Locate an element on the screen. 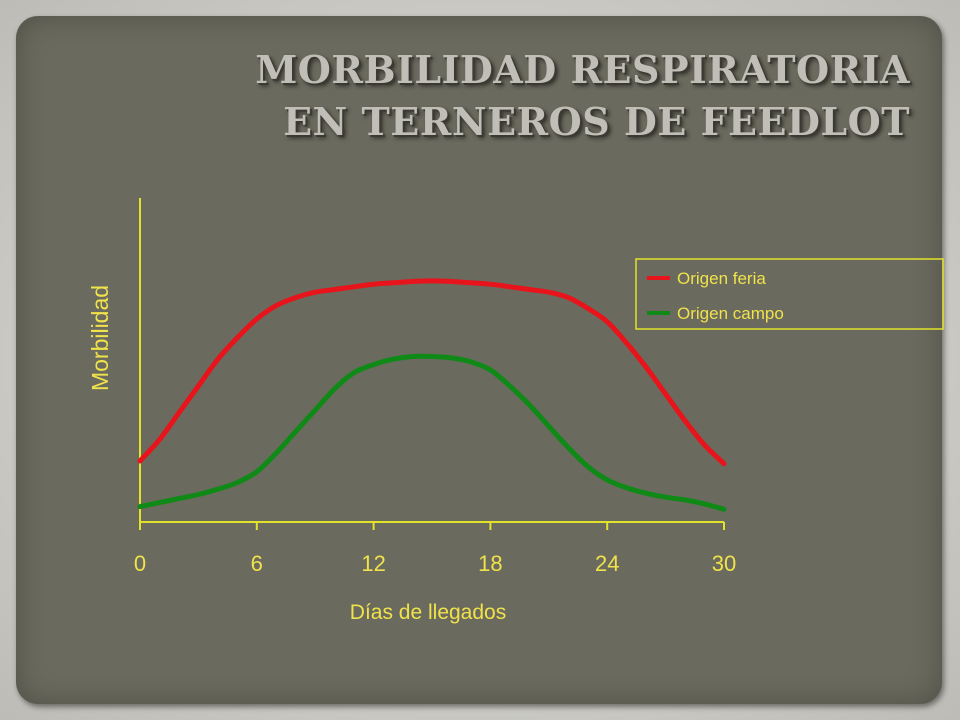  x-axis-ticks is located at coordinates (432, 526).